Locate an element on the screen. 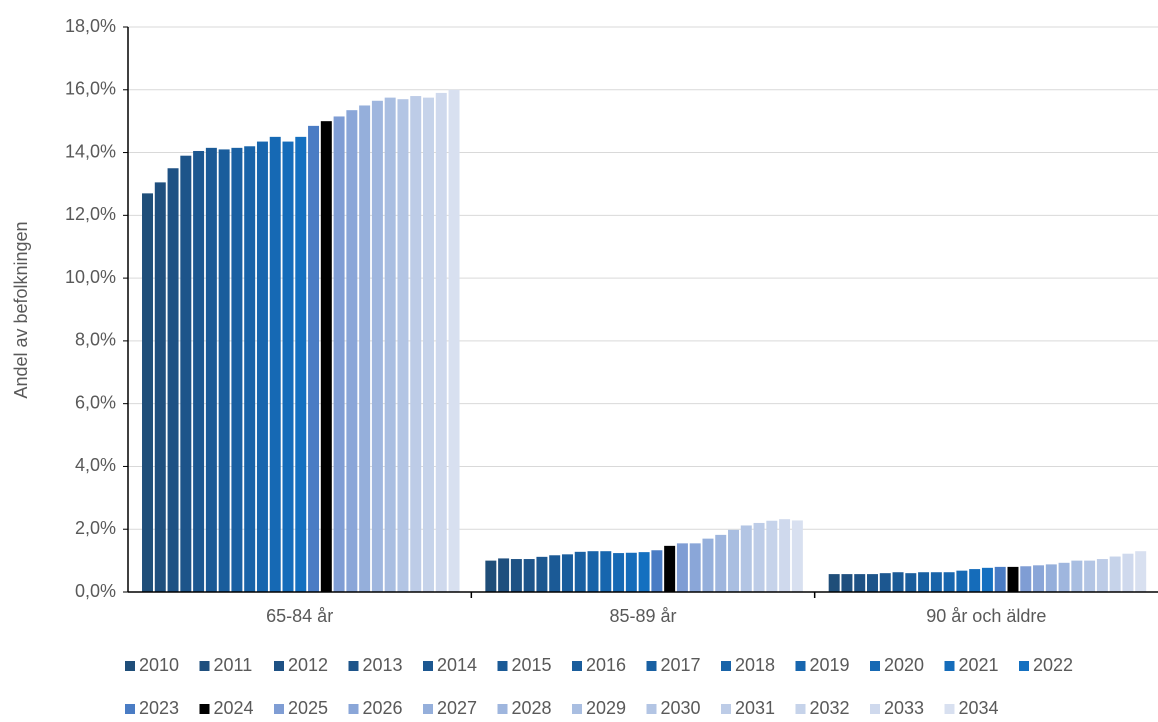 This screenshot has height=722, width=1158. y-tick-label: 12,0% is located at coordinates (90, 214).